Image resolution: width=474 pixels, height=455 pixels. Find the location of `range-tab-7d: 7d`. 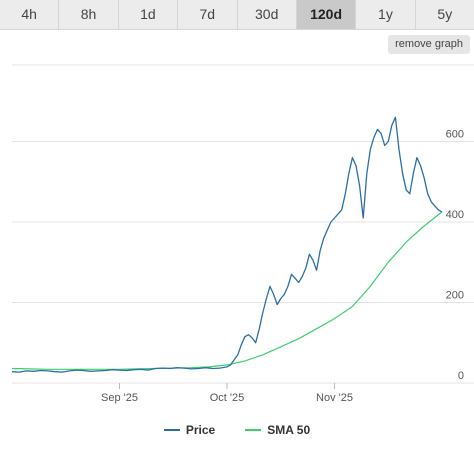

range-tab-7d: 7d is located at coordinates (208, 14).